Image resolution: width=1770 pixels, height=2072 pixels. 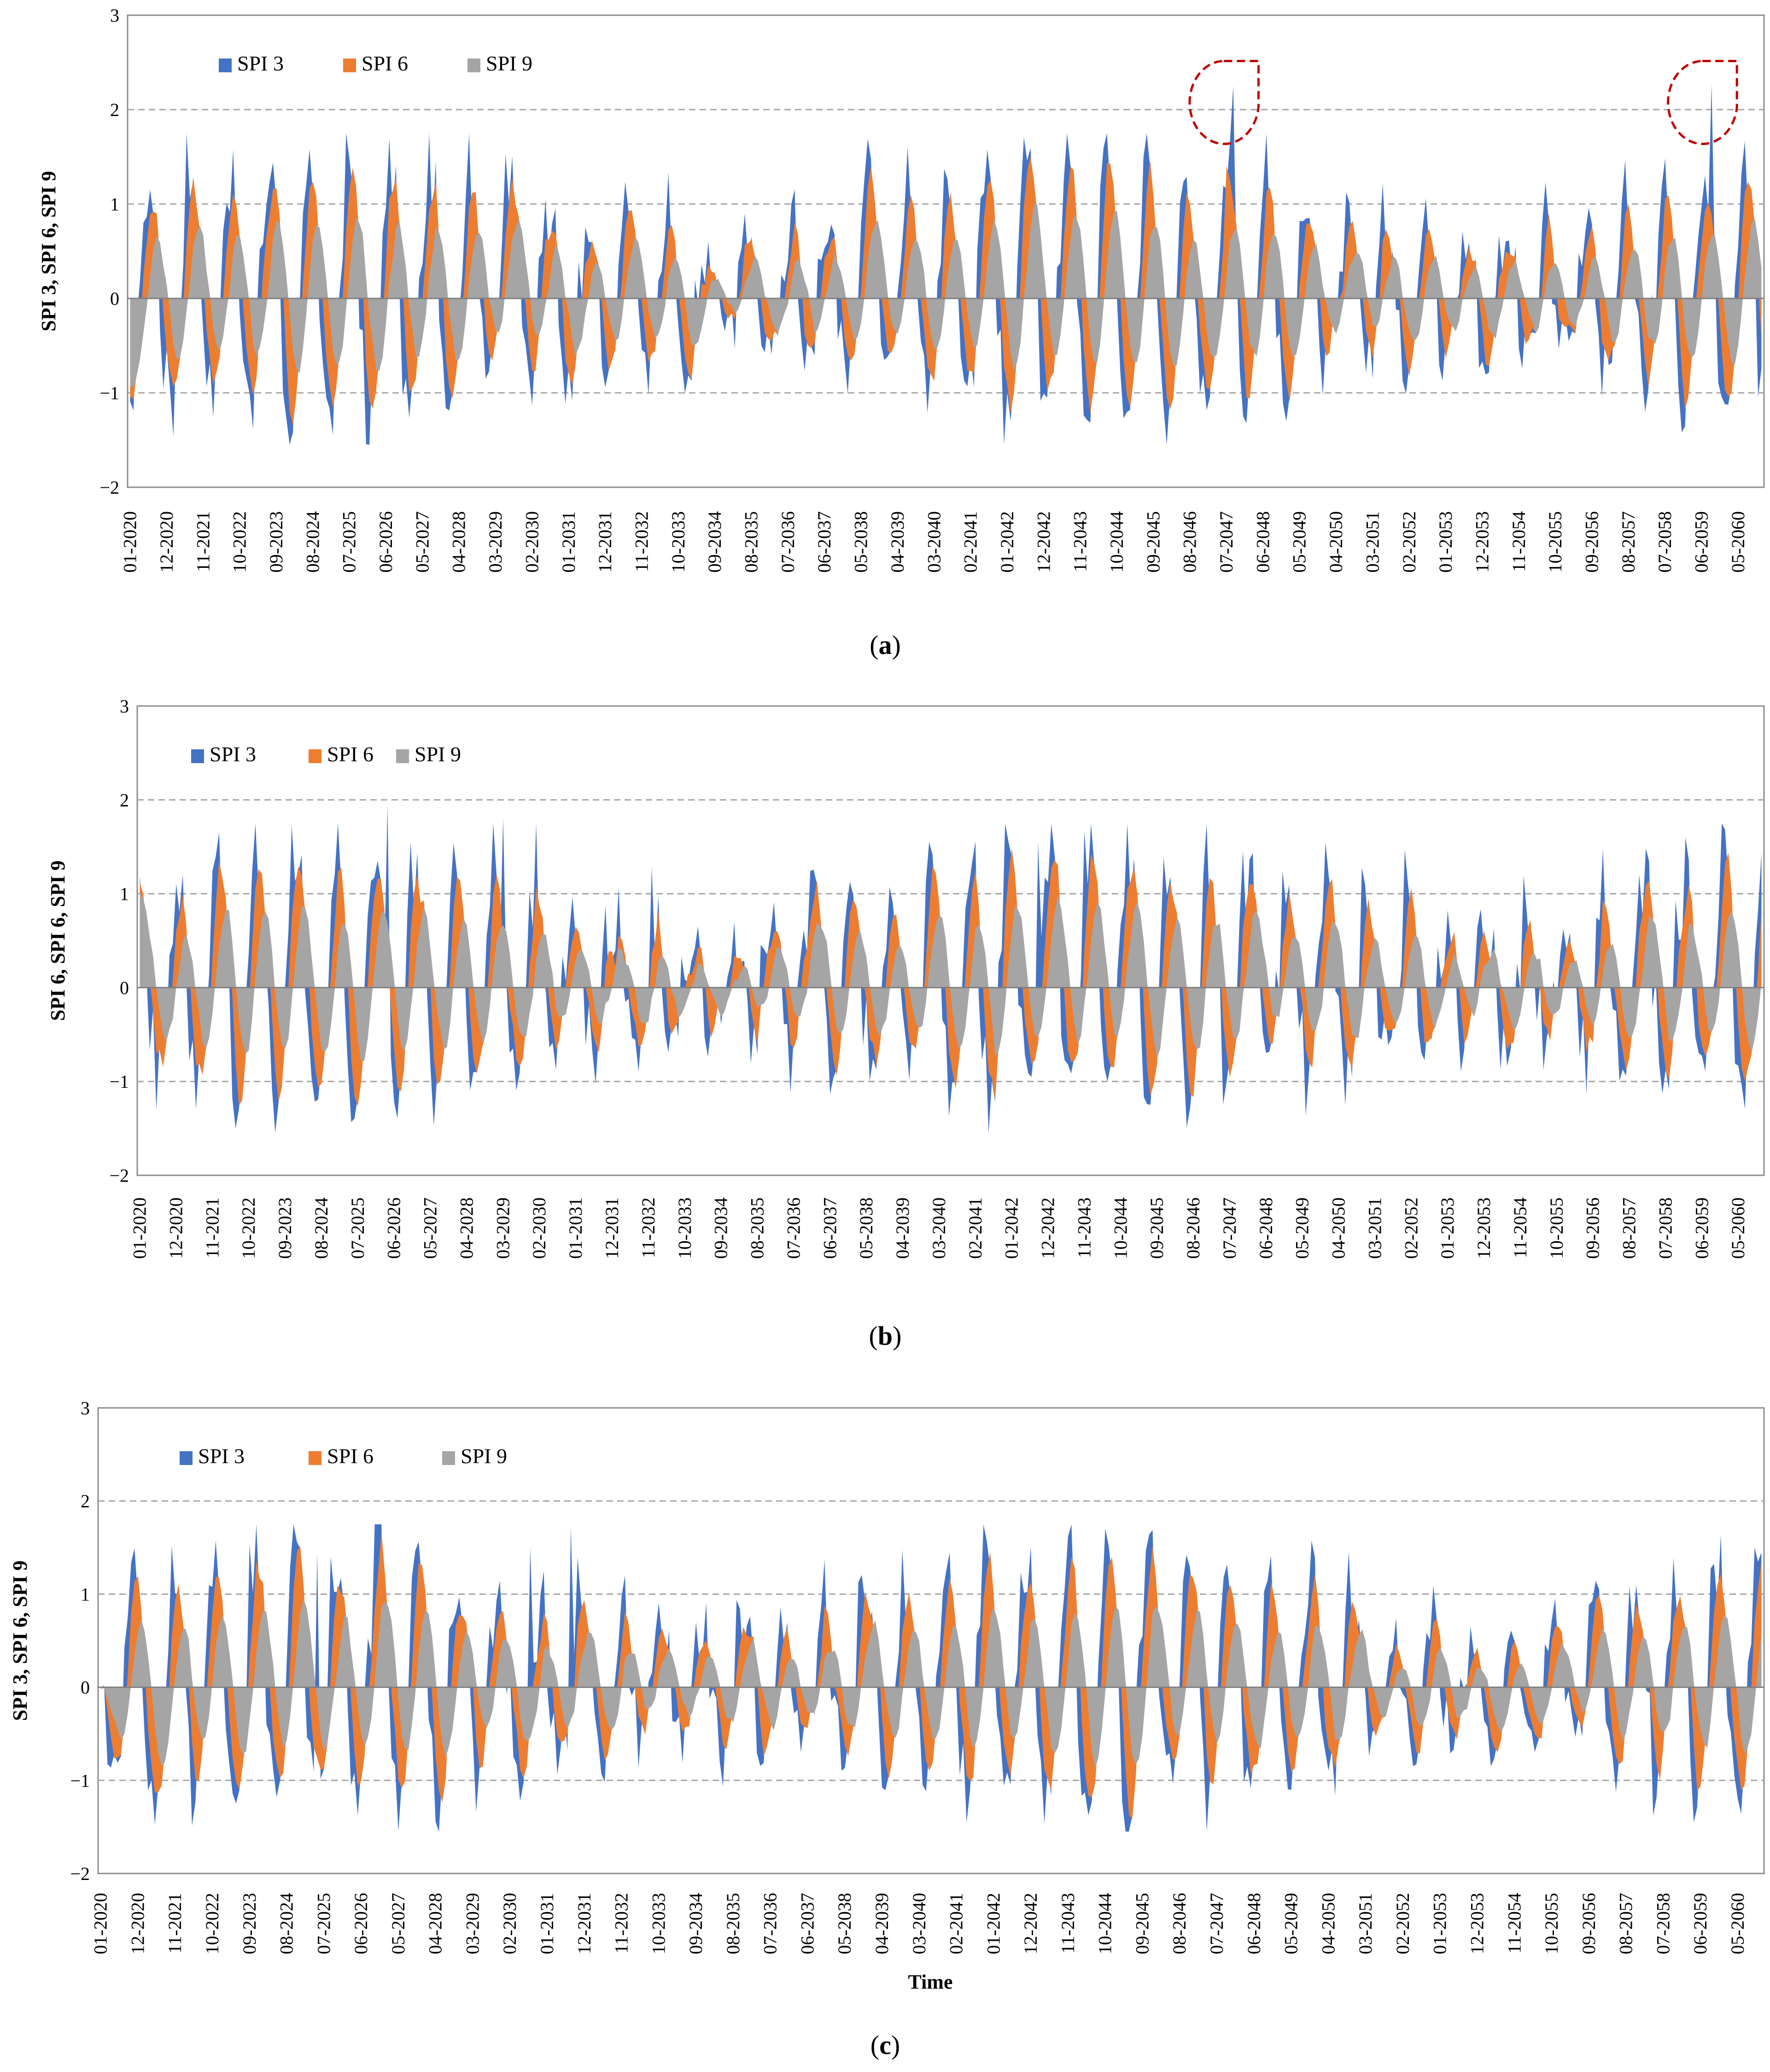 What do you see at coordinates (757, 1228) in the screenshot?
I see `x-tick-label: 08-2035` at bounding box center [757, 1228].